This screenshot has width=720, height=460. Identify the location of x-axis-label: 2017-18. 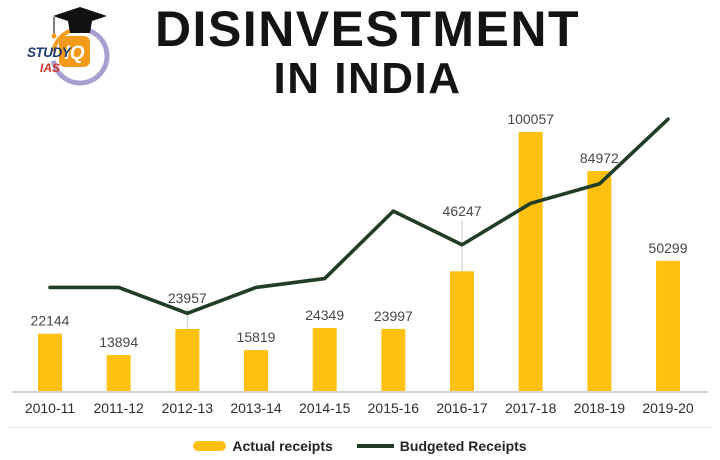
(531, 408).